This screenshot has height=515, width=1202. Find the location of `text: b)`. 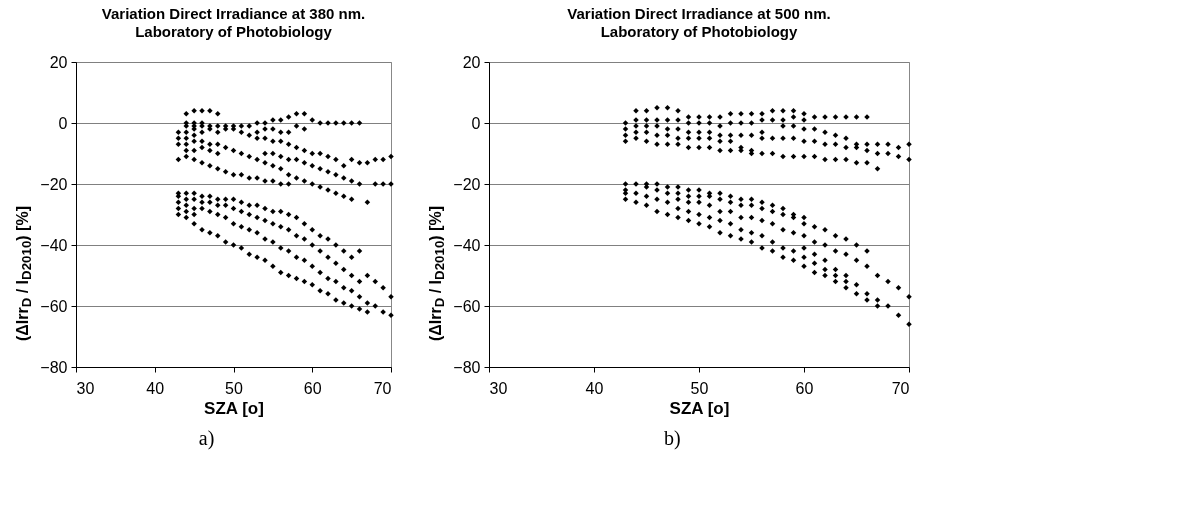

text: b) is located at coordinates (672, 438).